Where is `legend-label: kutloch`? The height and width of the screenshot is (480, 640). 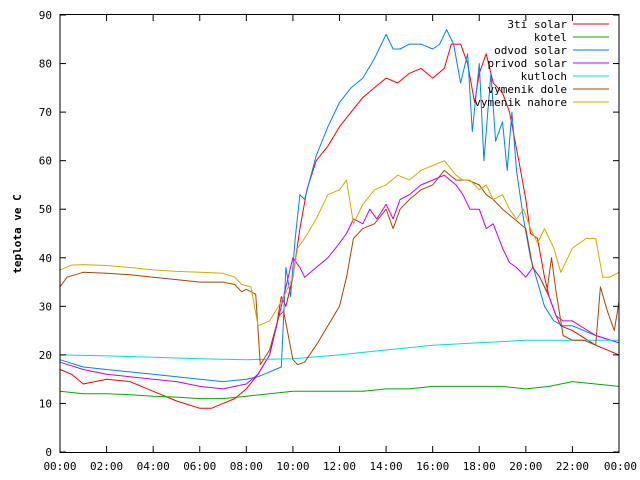
legend-label: kutloch is located at coordinates (544, 76).